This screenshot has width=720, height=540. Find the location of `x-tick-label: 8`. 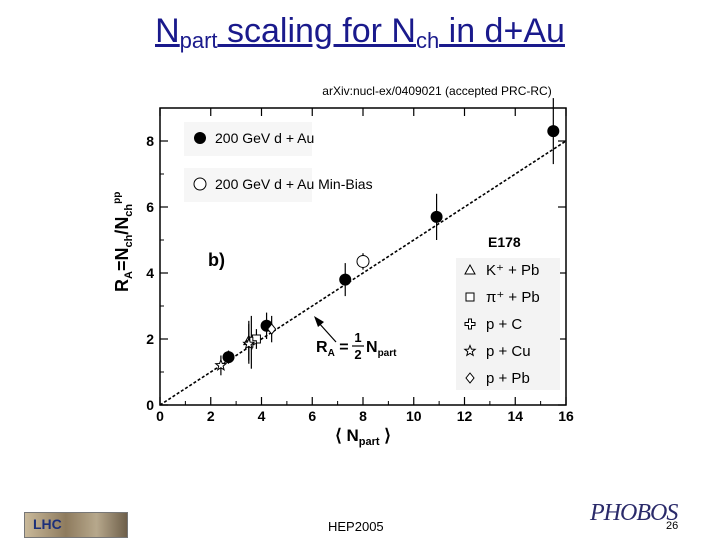

x-tick-label: 8 is located at coordinates (363, 416).